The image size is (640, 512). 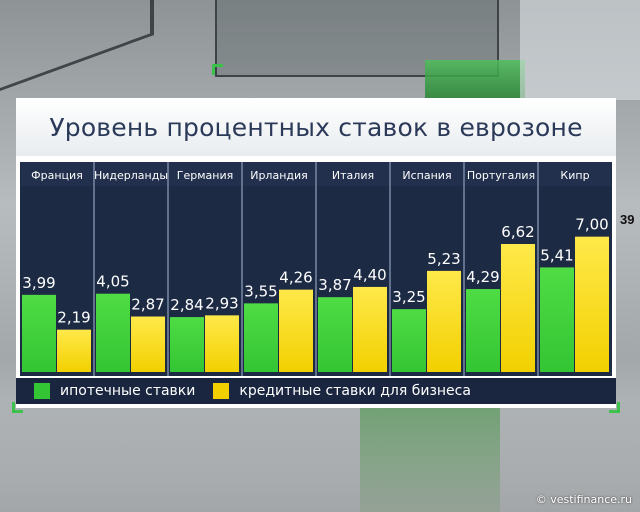 What do you see at coordinates (556, 255) in the screenshot?
I see `value-label: 5,41` at bounding box center [556, 255].